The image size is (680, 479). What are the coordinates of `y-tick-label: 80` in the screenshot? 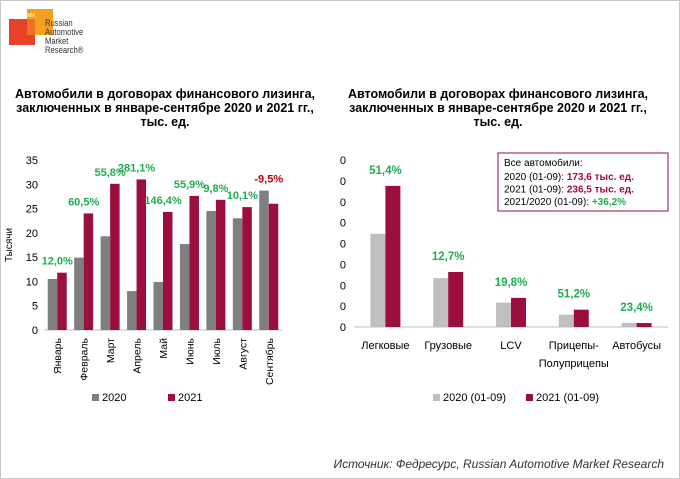 It's located at (343, 245).